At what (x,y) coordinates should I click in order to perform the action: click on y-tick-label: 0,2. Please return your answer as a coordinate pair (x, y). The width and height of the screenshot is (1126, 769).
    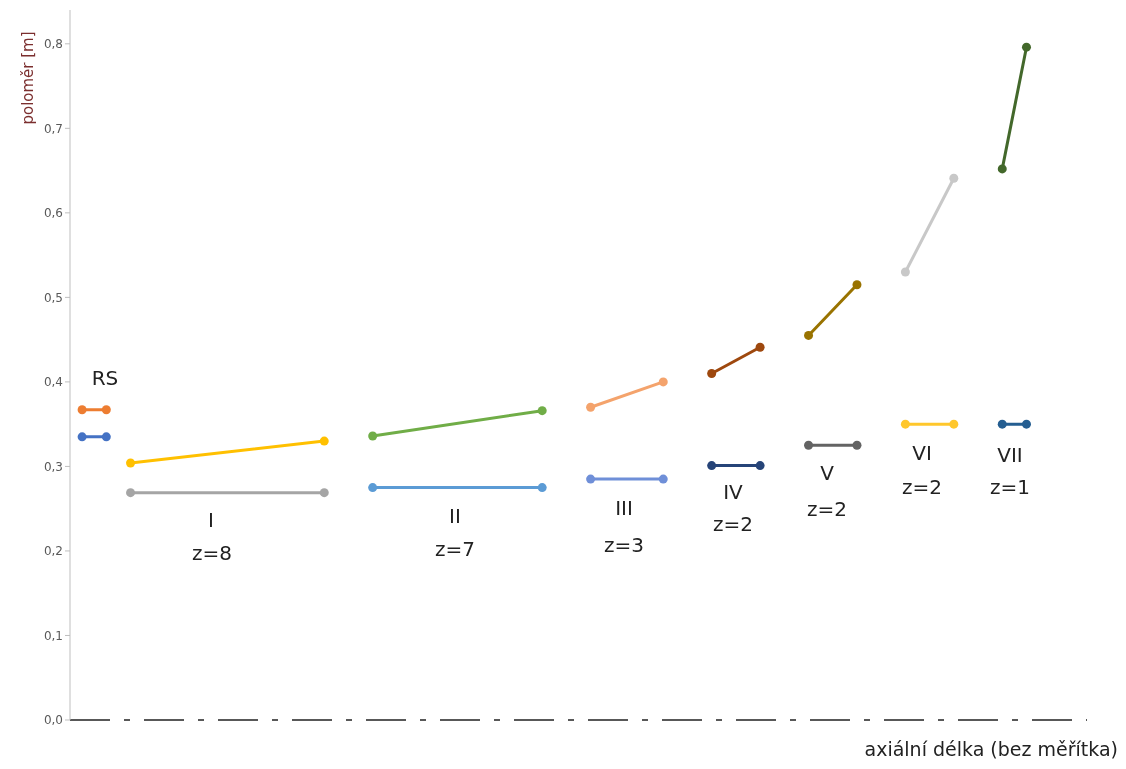
    Looking at the image, I should click on (53, 551).